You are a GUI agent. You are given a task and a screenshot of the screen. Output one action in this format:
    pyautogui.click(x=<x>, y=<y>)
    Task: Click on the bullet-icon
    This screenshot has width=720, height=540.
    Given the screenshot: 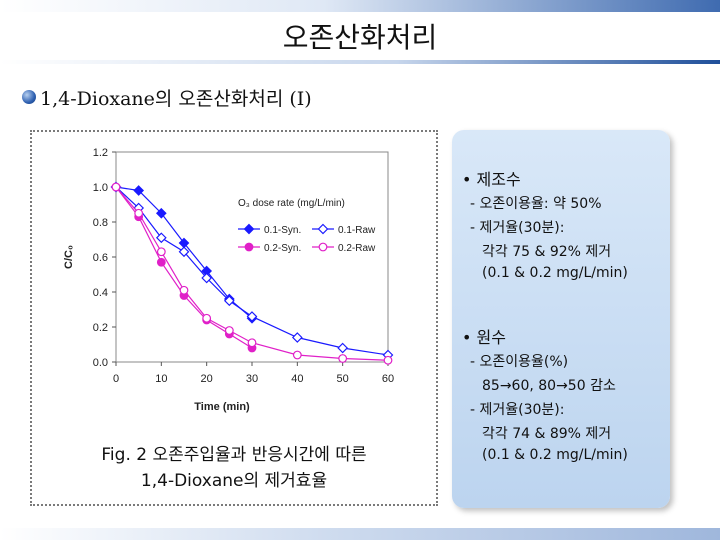 What is the action you would take?
    pyautogui.click(x=29, y=97)
    